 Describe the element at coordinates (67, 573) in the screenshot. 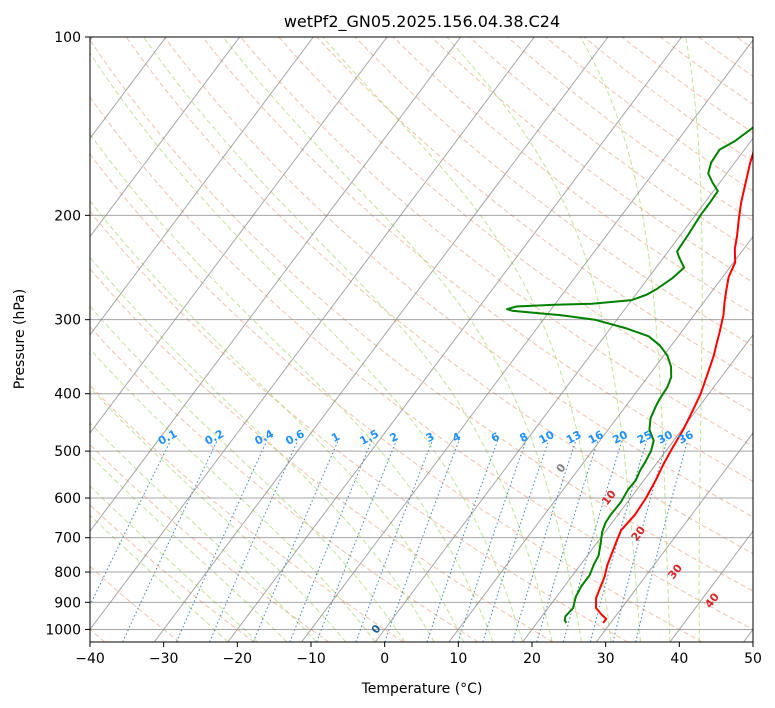

I see `y-tick-label: 800` at that location.